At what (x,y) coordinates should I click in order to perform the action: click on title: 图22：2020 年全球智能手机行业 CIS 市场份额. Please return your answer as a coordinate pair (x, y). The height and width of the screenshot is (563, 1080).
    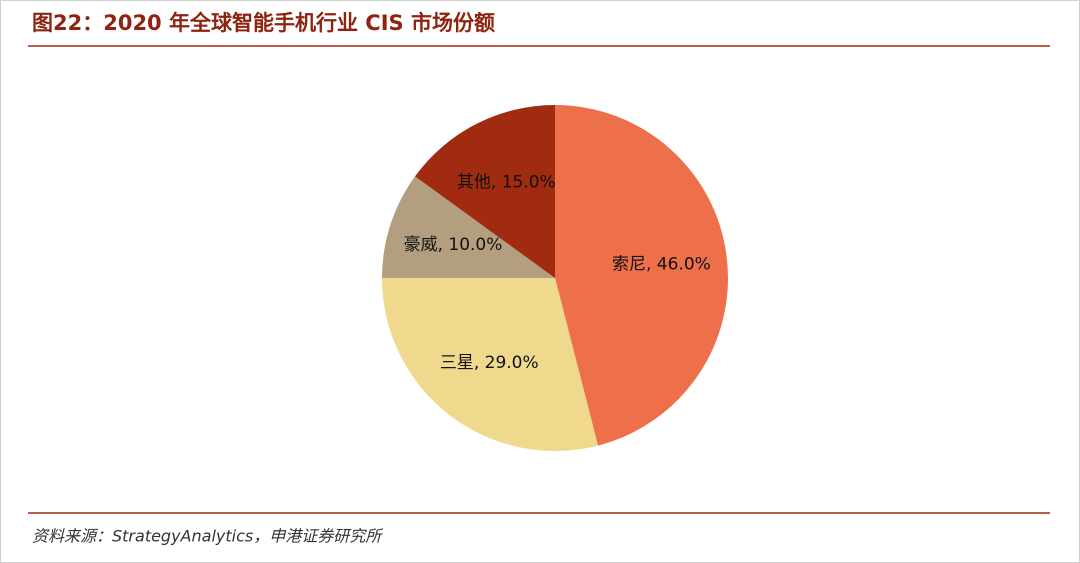
    Looking at the image, I should click on (263, 23).